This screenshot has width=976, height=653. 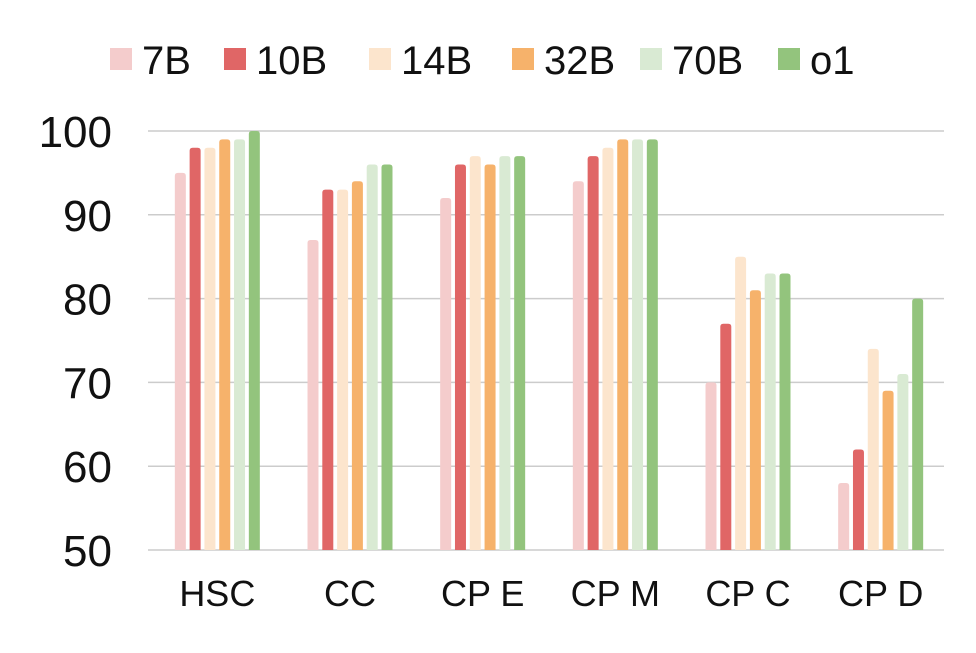 What do you see at coordinates (888, 470) in the screenshot?
I see `bar-32b-cp-d` at bounding box center [888, 470].